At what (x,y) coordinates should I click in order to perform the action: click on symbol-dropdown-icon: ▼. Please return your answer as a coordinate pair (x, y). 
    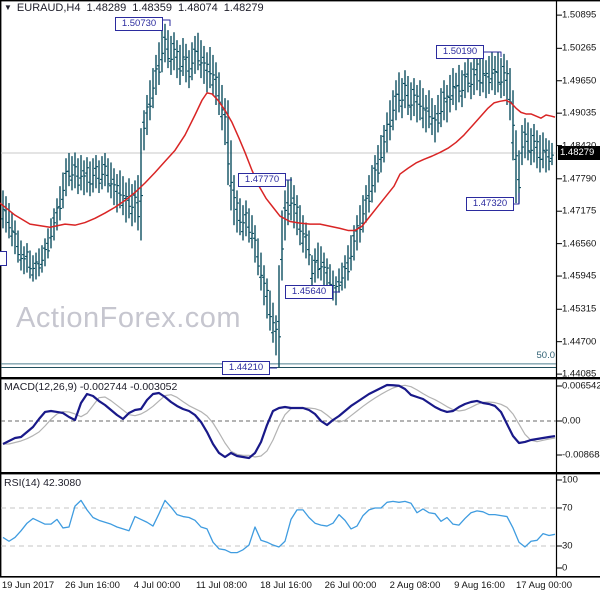
    Looking at the image, I should click on (8, 7).